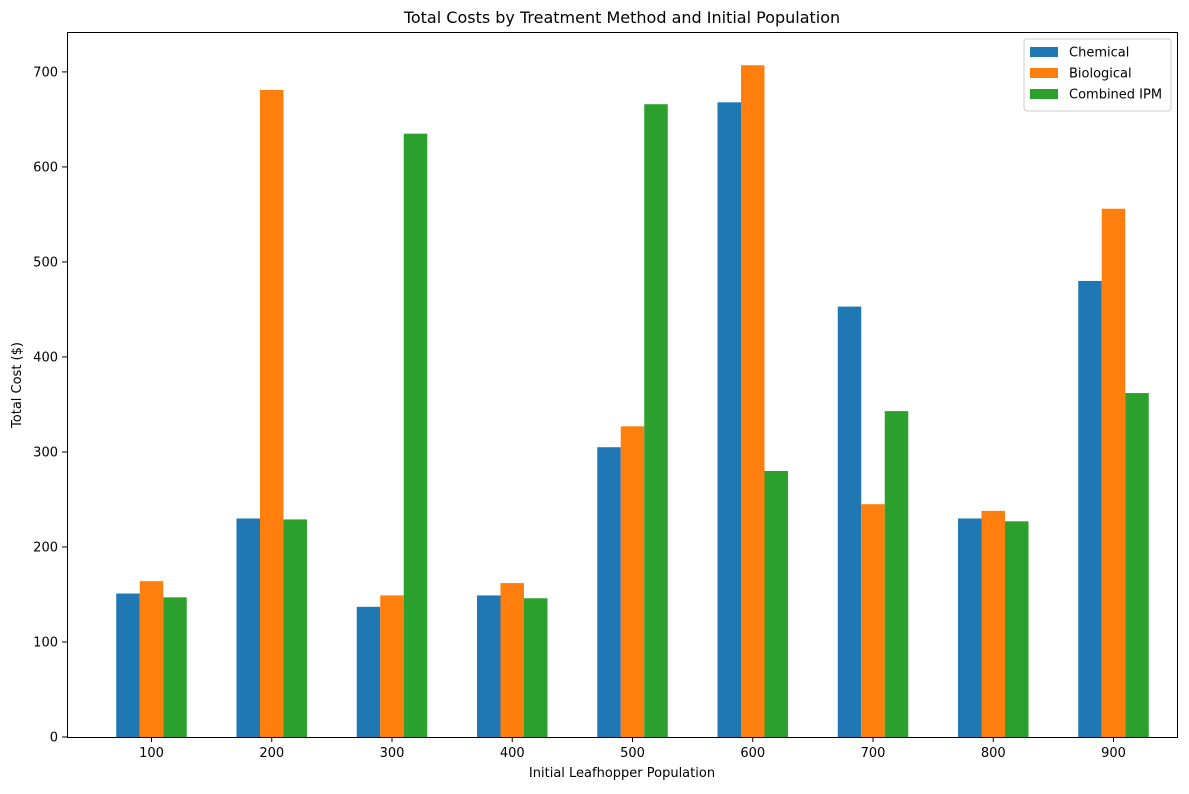  What do you see at coordinates (512, 753) in the screenshot?
I see `x-tick-label: 400` at bounding box center [512, 753].